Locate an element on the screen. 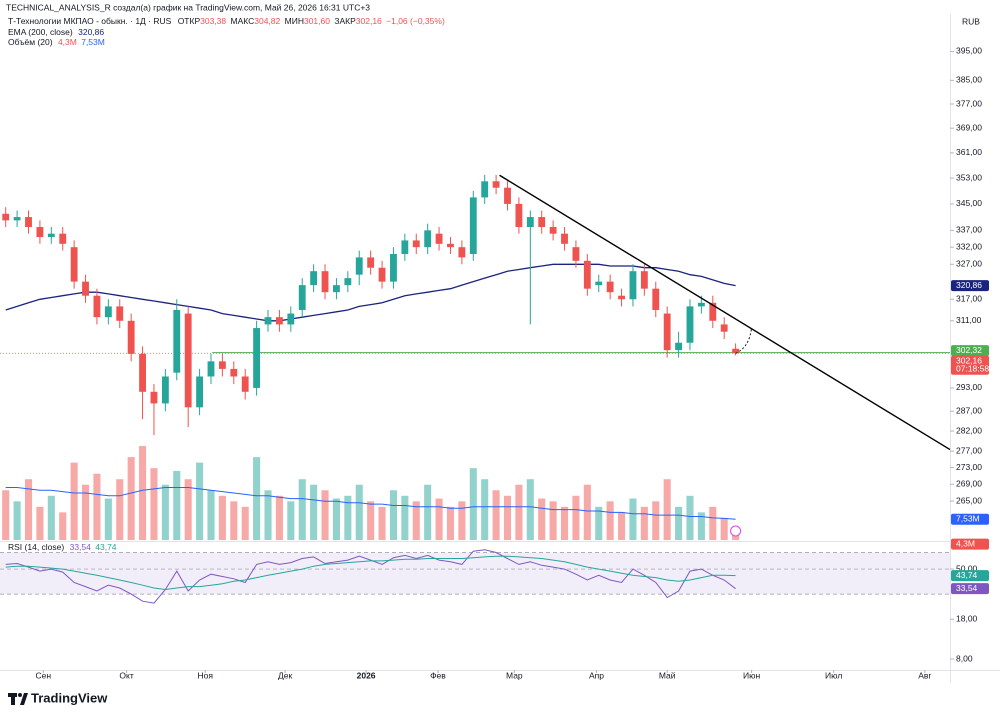 The image size is (1000, 715). open-value: 303,38 is located at coordinates (213, 21).